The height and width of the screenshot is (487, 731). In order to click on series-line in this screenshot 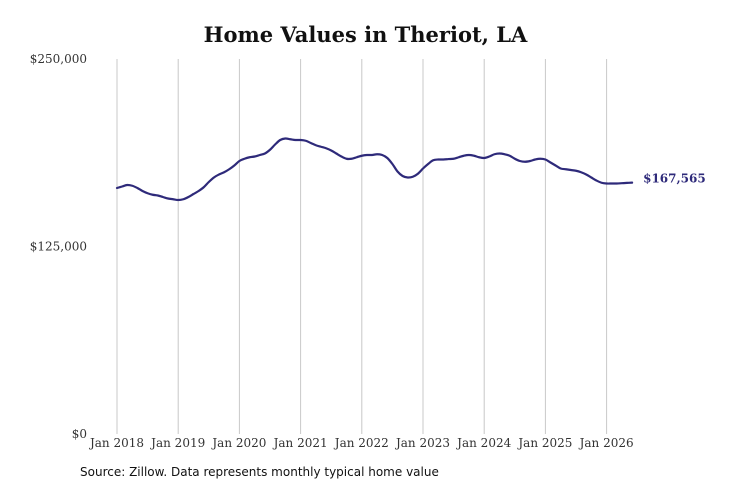, I will do `click(374, 169)`.